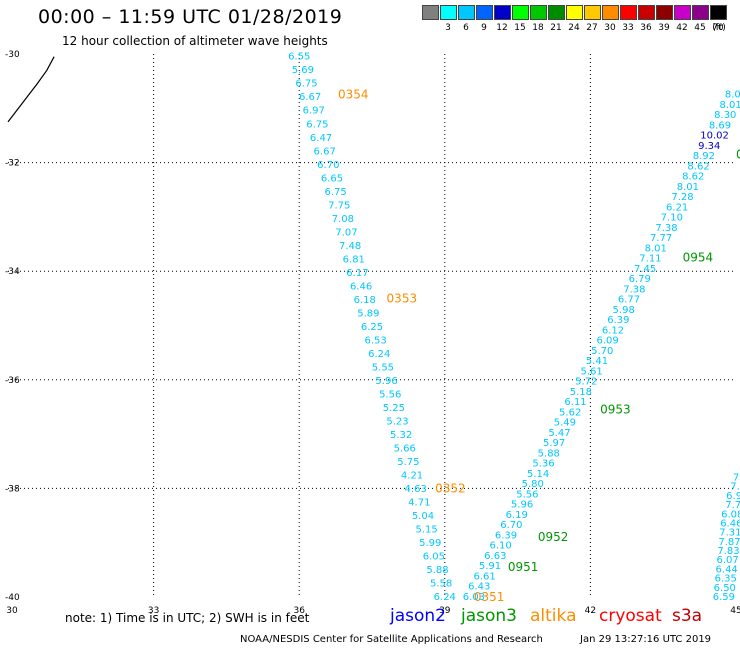 Image resolution: width=740 pixels, height=650 pixels. What do you see at coordinates (386, 381) in the screenshot?
I see `wave-height-value: 5.96` at bounding box center [386, 381].